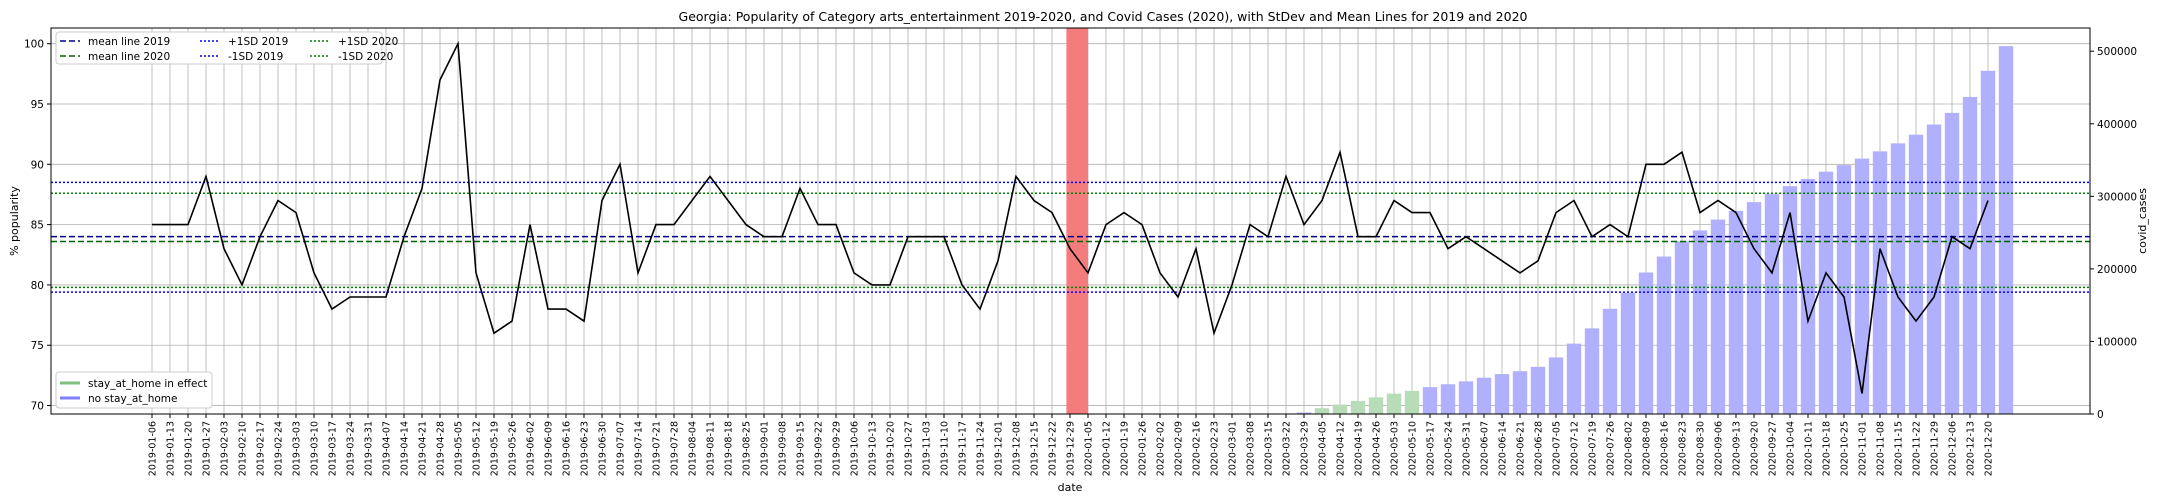  What do you see at coordinates (1323, 448) in the screenshot?
I see `x-tick-label: 2020-04-05` at bounding box center [1323, 448].